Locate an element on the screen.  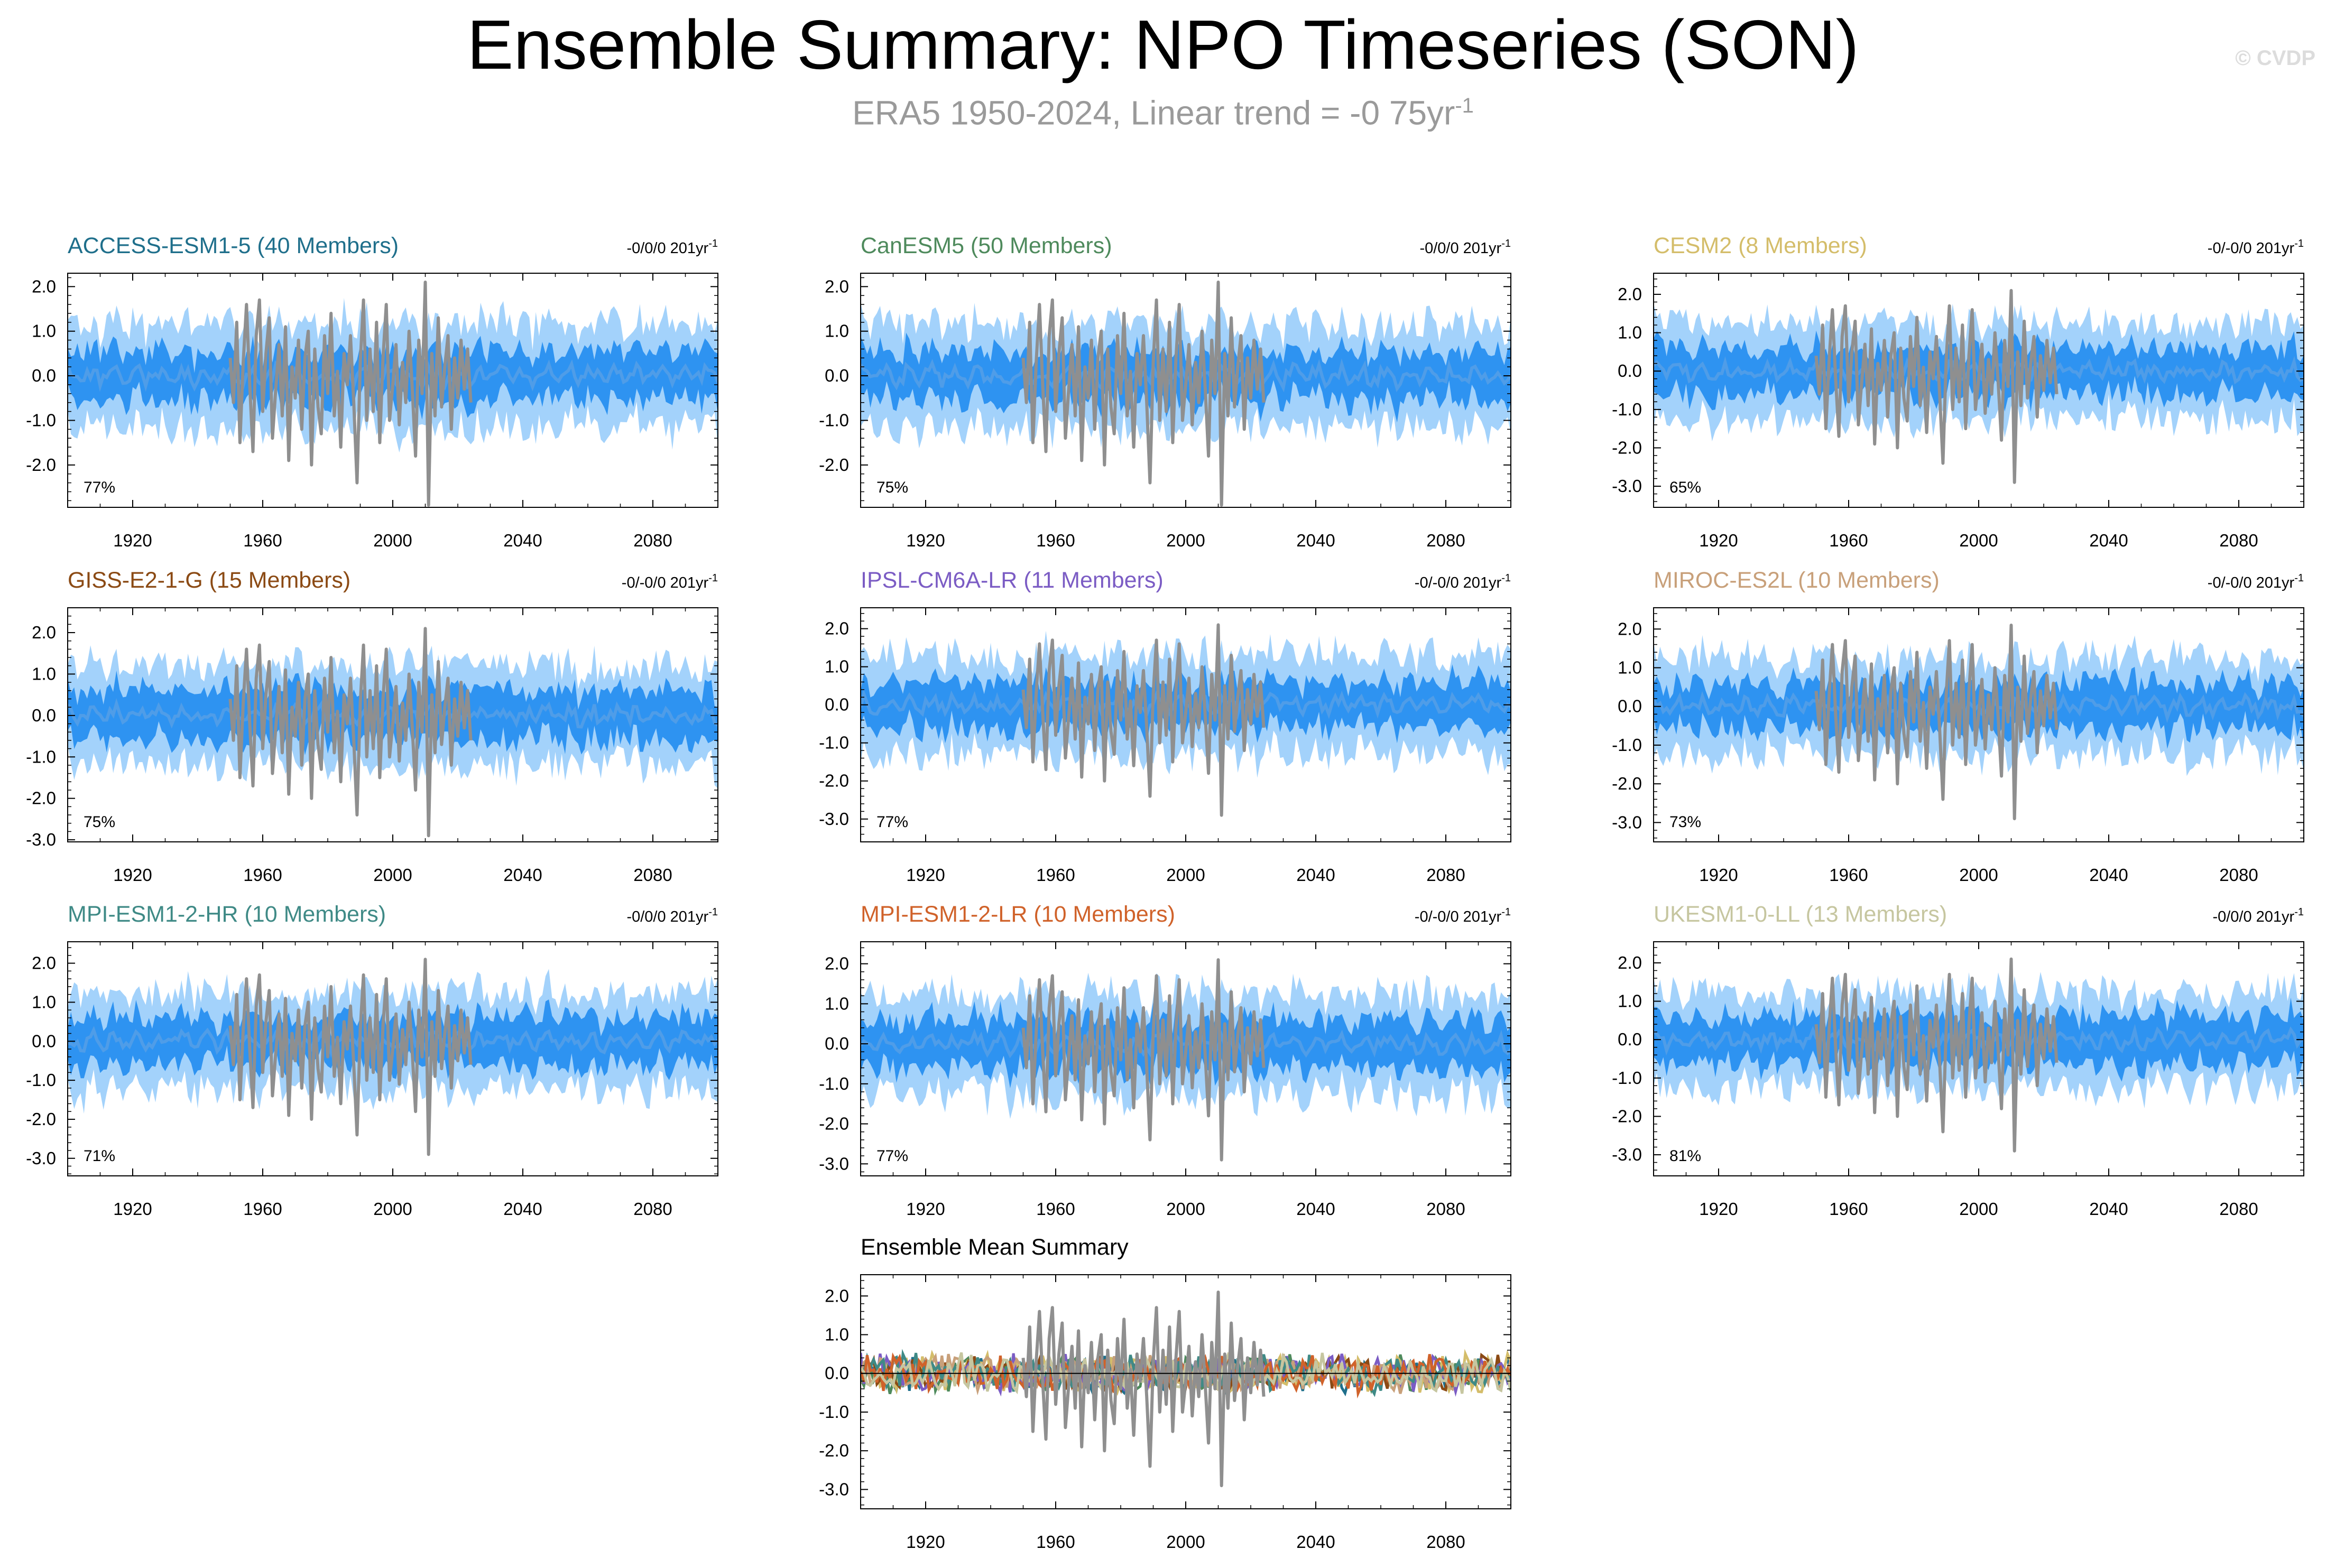
panel-title: Ensemble Mean Summary is located at coordinates (995, 1248).